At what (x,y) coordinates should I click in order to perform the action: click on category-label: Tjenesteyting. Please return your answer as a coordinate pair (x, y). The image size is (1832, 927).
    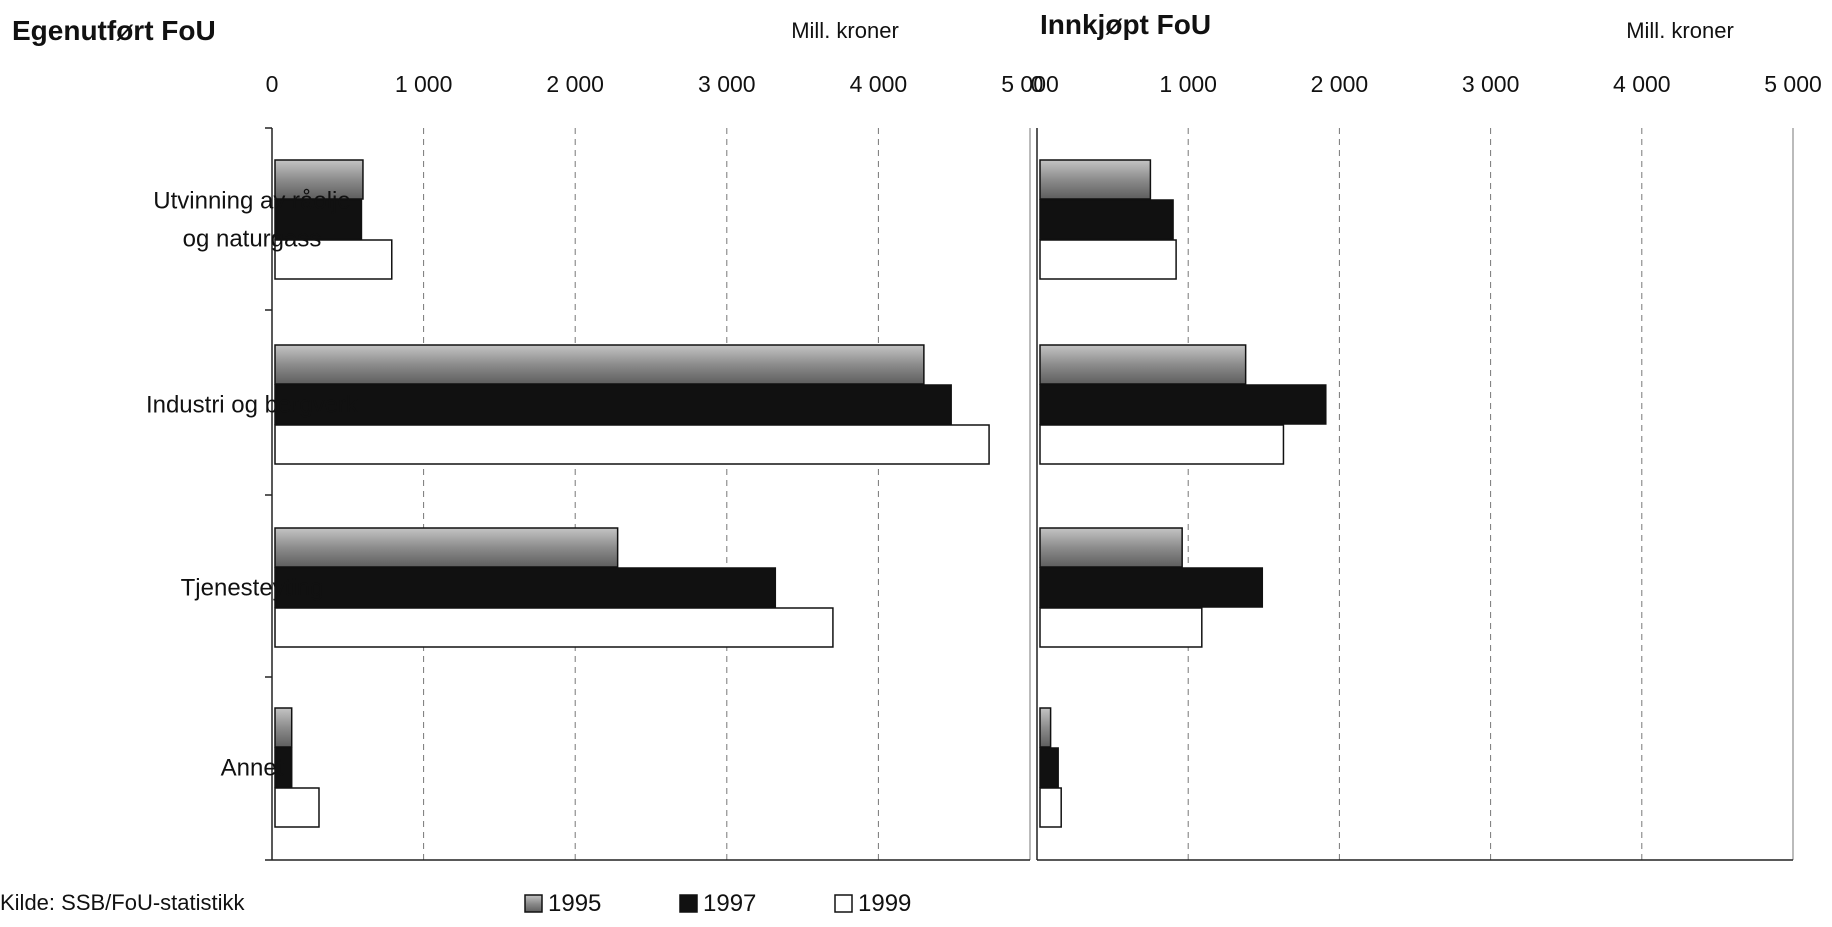
    Looking at the image, I should click on (252, 588).